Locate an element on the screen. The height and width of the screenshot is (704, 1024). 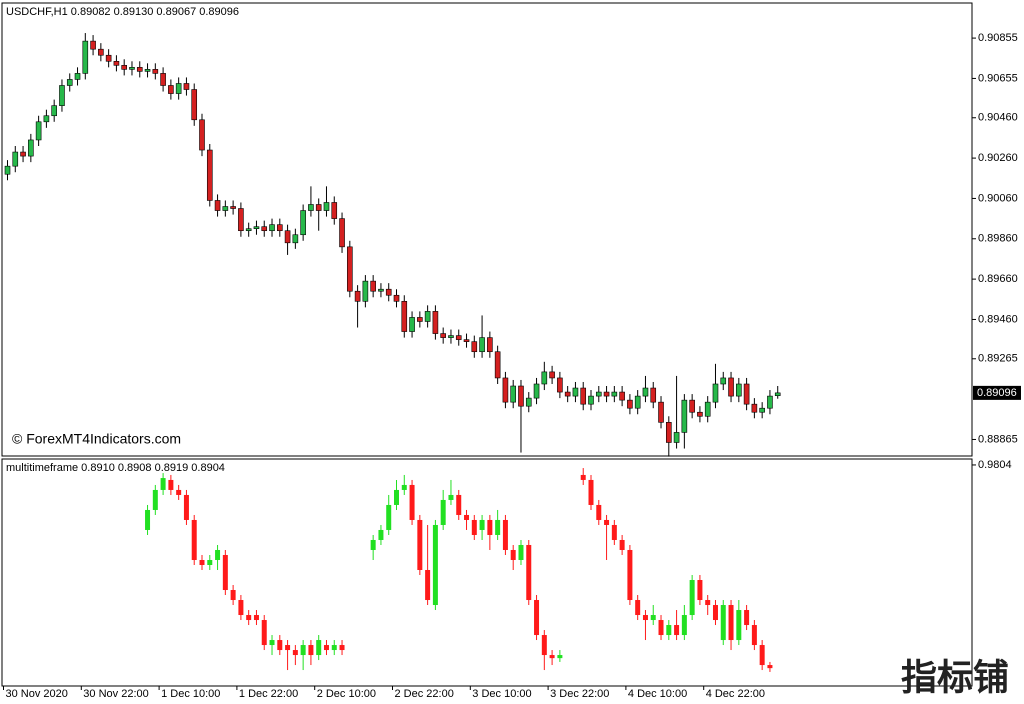
x-tick-label: 2 Dec 22:00 is located at coordinates (424, 694).